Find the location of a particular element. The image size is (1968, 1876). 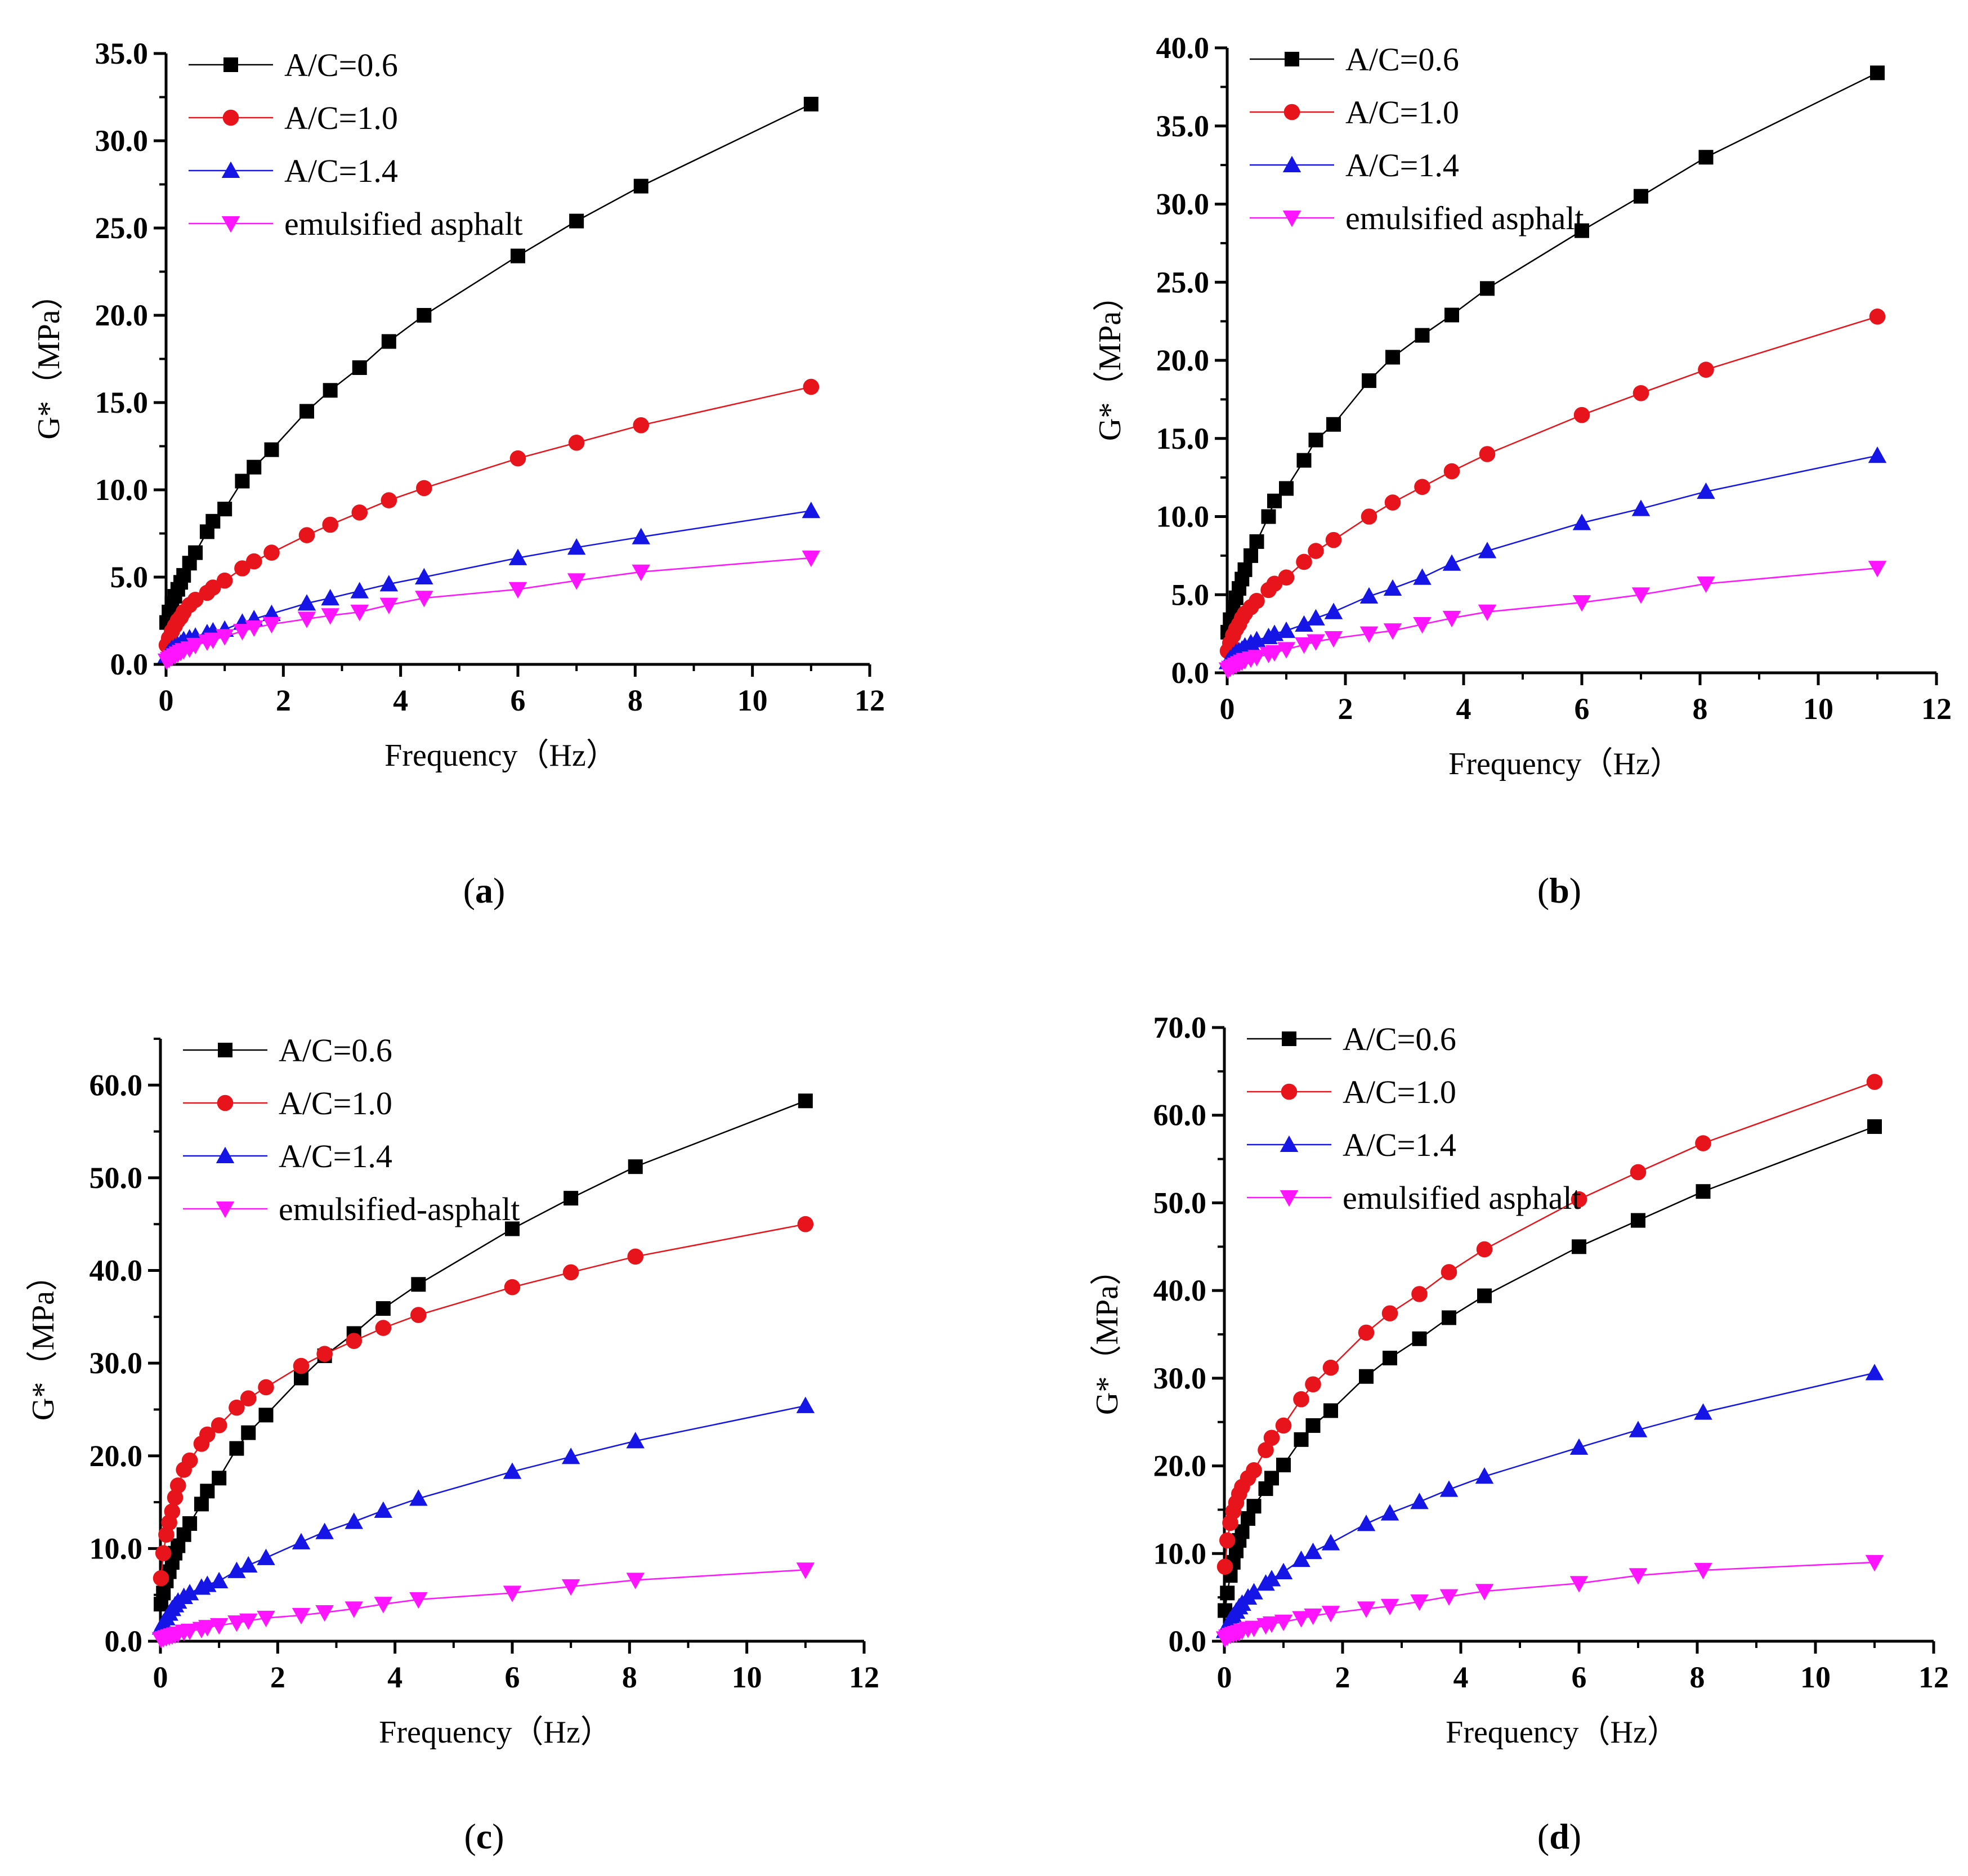

y-tick-label: 70.0 is located at coordinates (1180, 1027).